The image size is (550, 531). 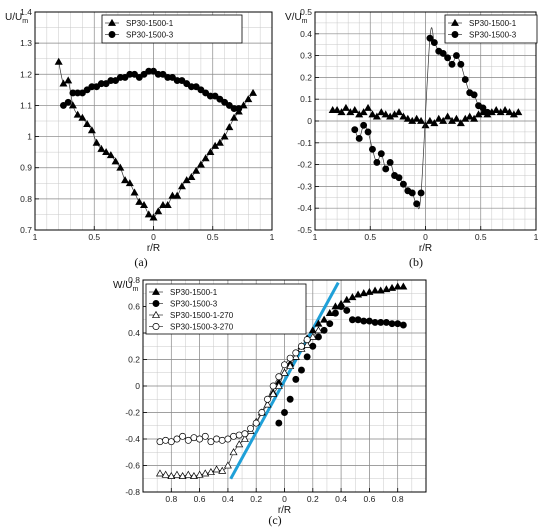 I want to click on y-tick-label: -0.8, so click(x=132, y=492).